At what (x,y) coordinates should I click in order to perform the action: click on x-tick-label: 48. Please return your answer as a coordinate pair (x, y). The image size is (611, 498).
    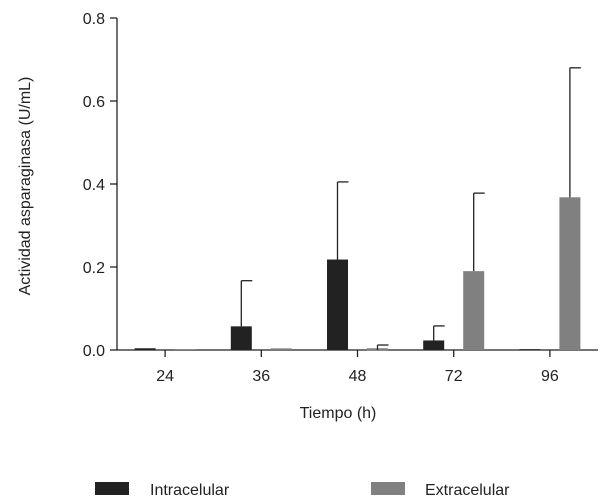
    Looking at the image, I should click on (358, 376).